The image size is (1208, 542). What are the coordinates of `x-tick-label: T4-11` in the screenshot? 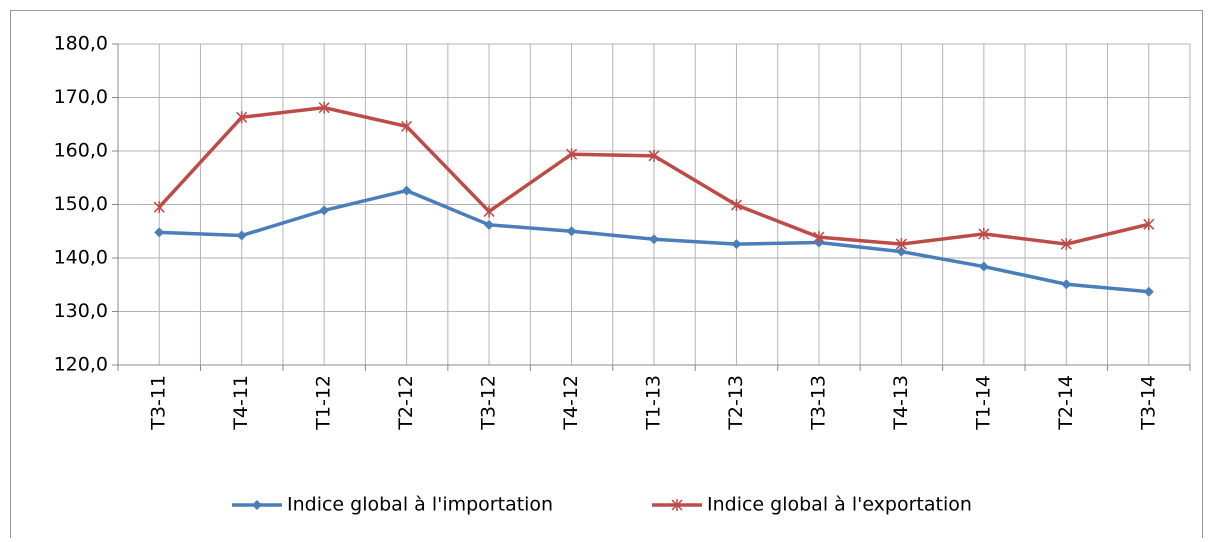 It's located at (241, 403).